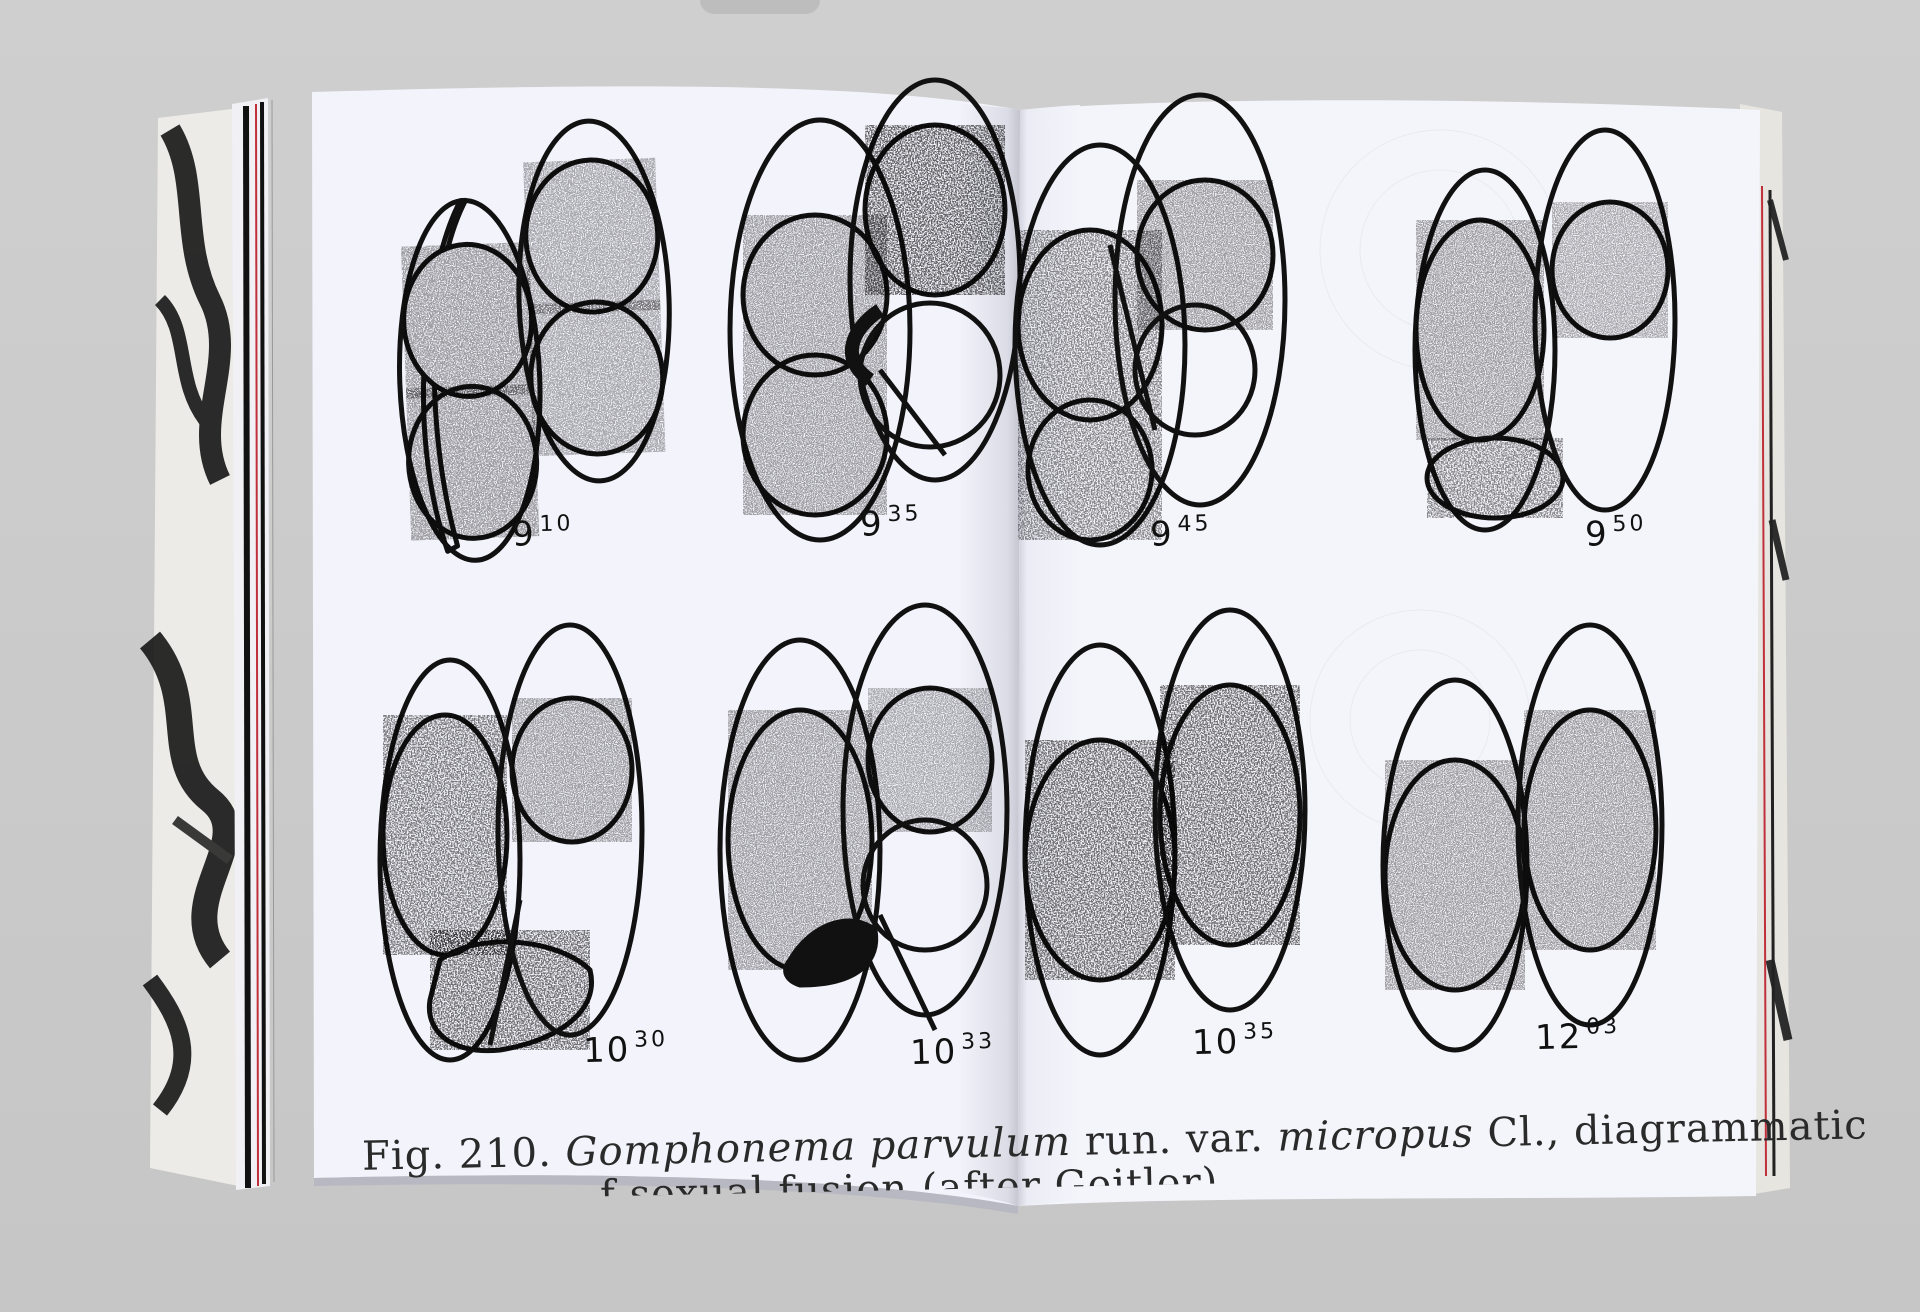 The height and width of the screenshot is (1312, 1920). What do you see at coordinates (666, 1194) in the screenshot?
I see `page-bottom-shadow` at bounding box center [666, 1194].